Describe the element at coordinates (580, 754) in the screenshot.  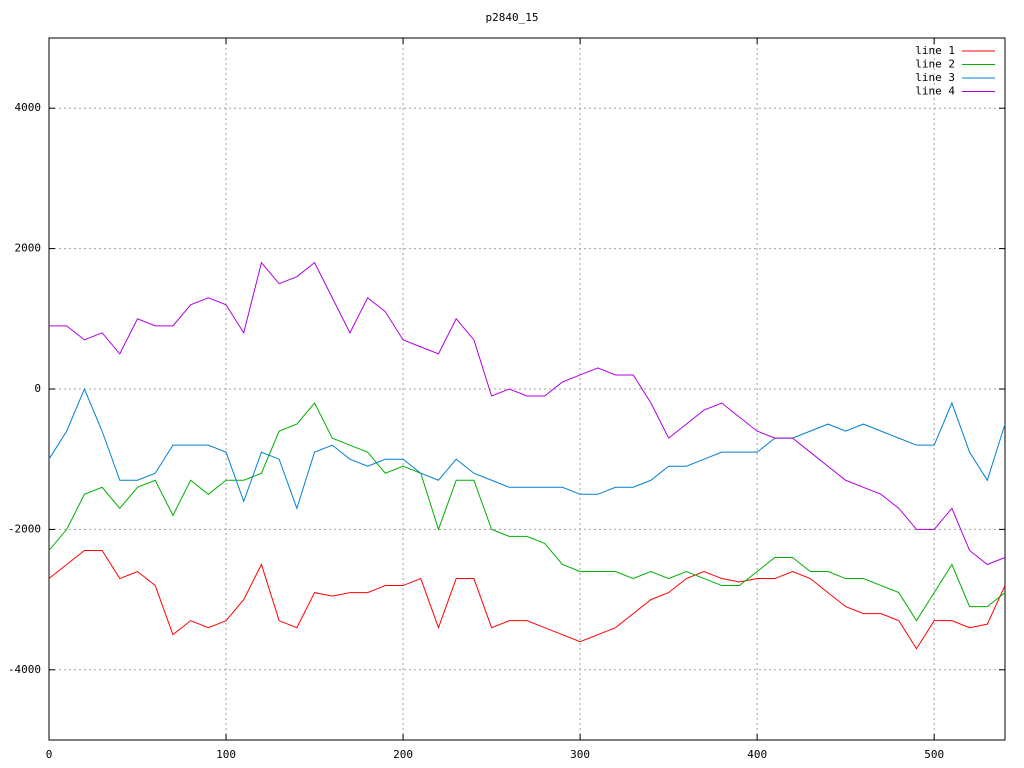
I see `x-tick-label: 300` at that location.